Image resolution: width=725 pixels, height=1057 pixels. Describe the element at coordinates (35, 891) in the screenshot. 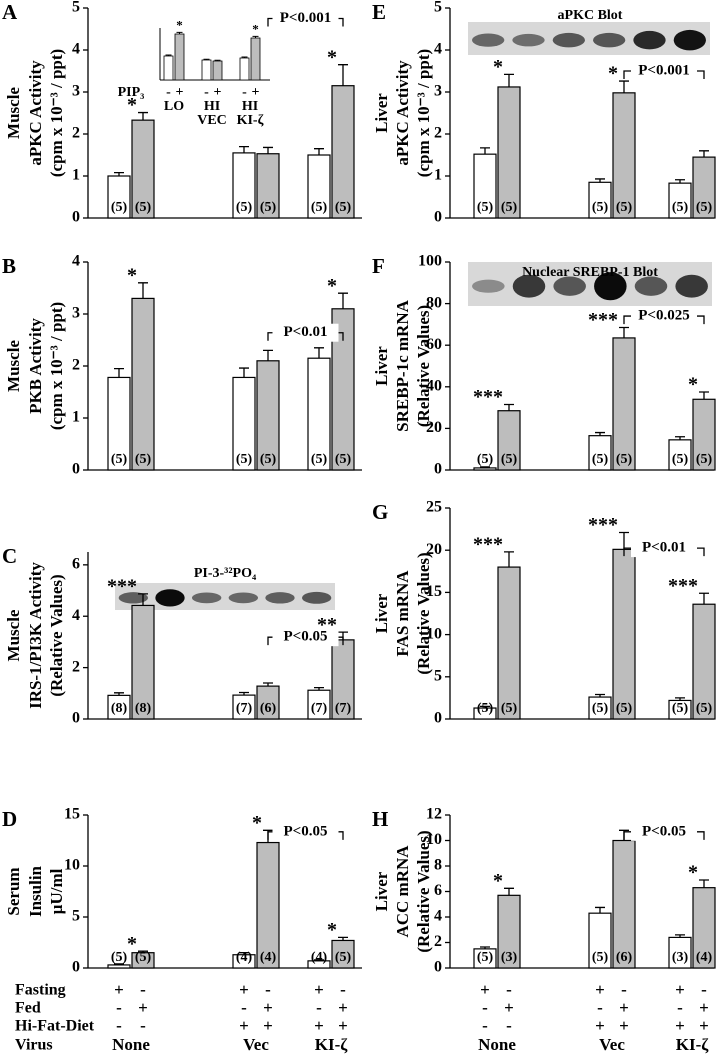

I see `y-axis-label: Insulin` at that location.